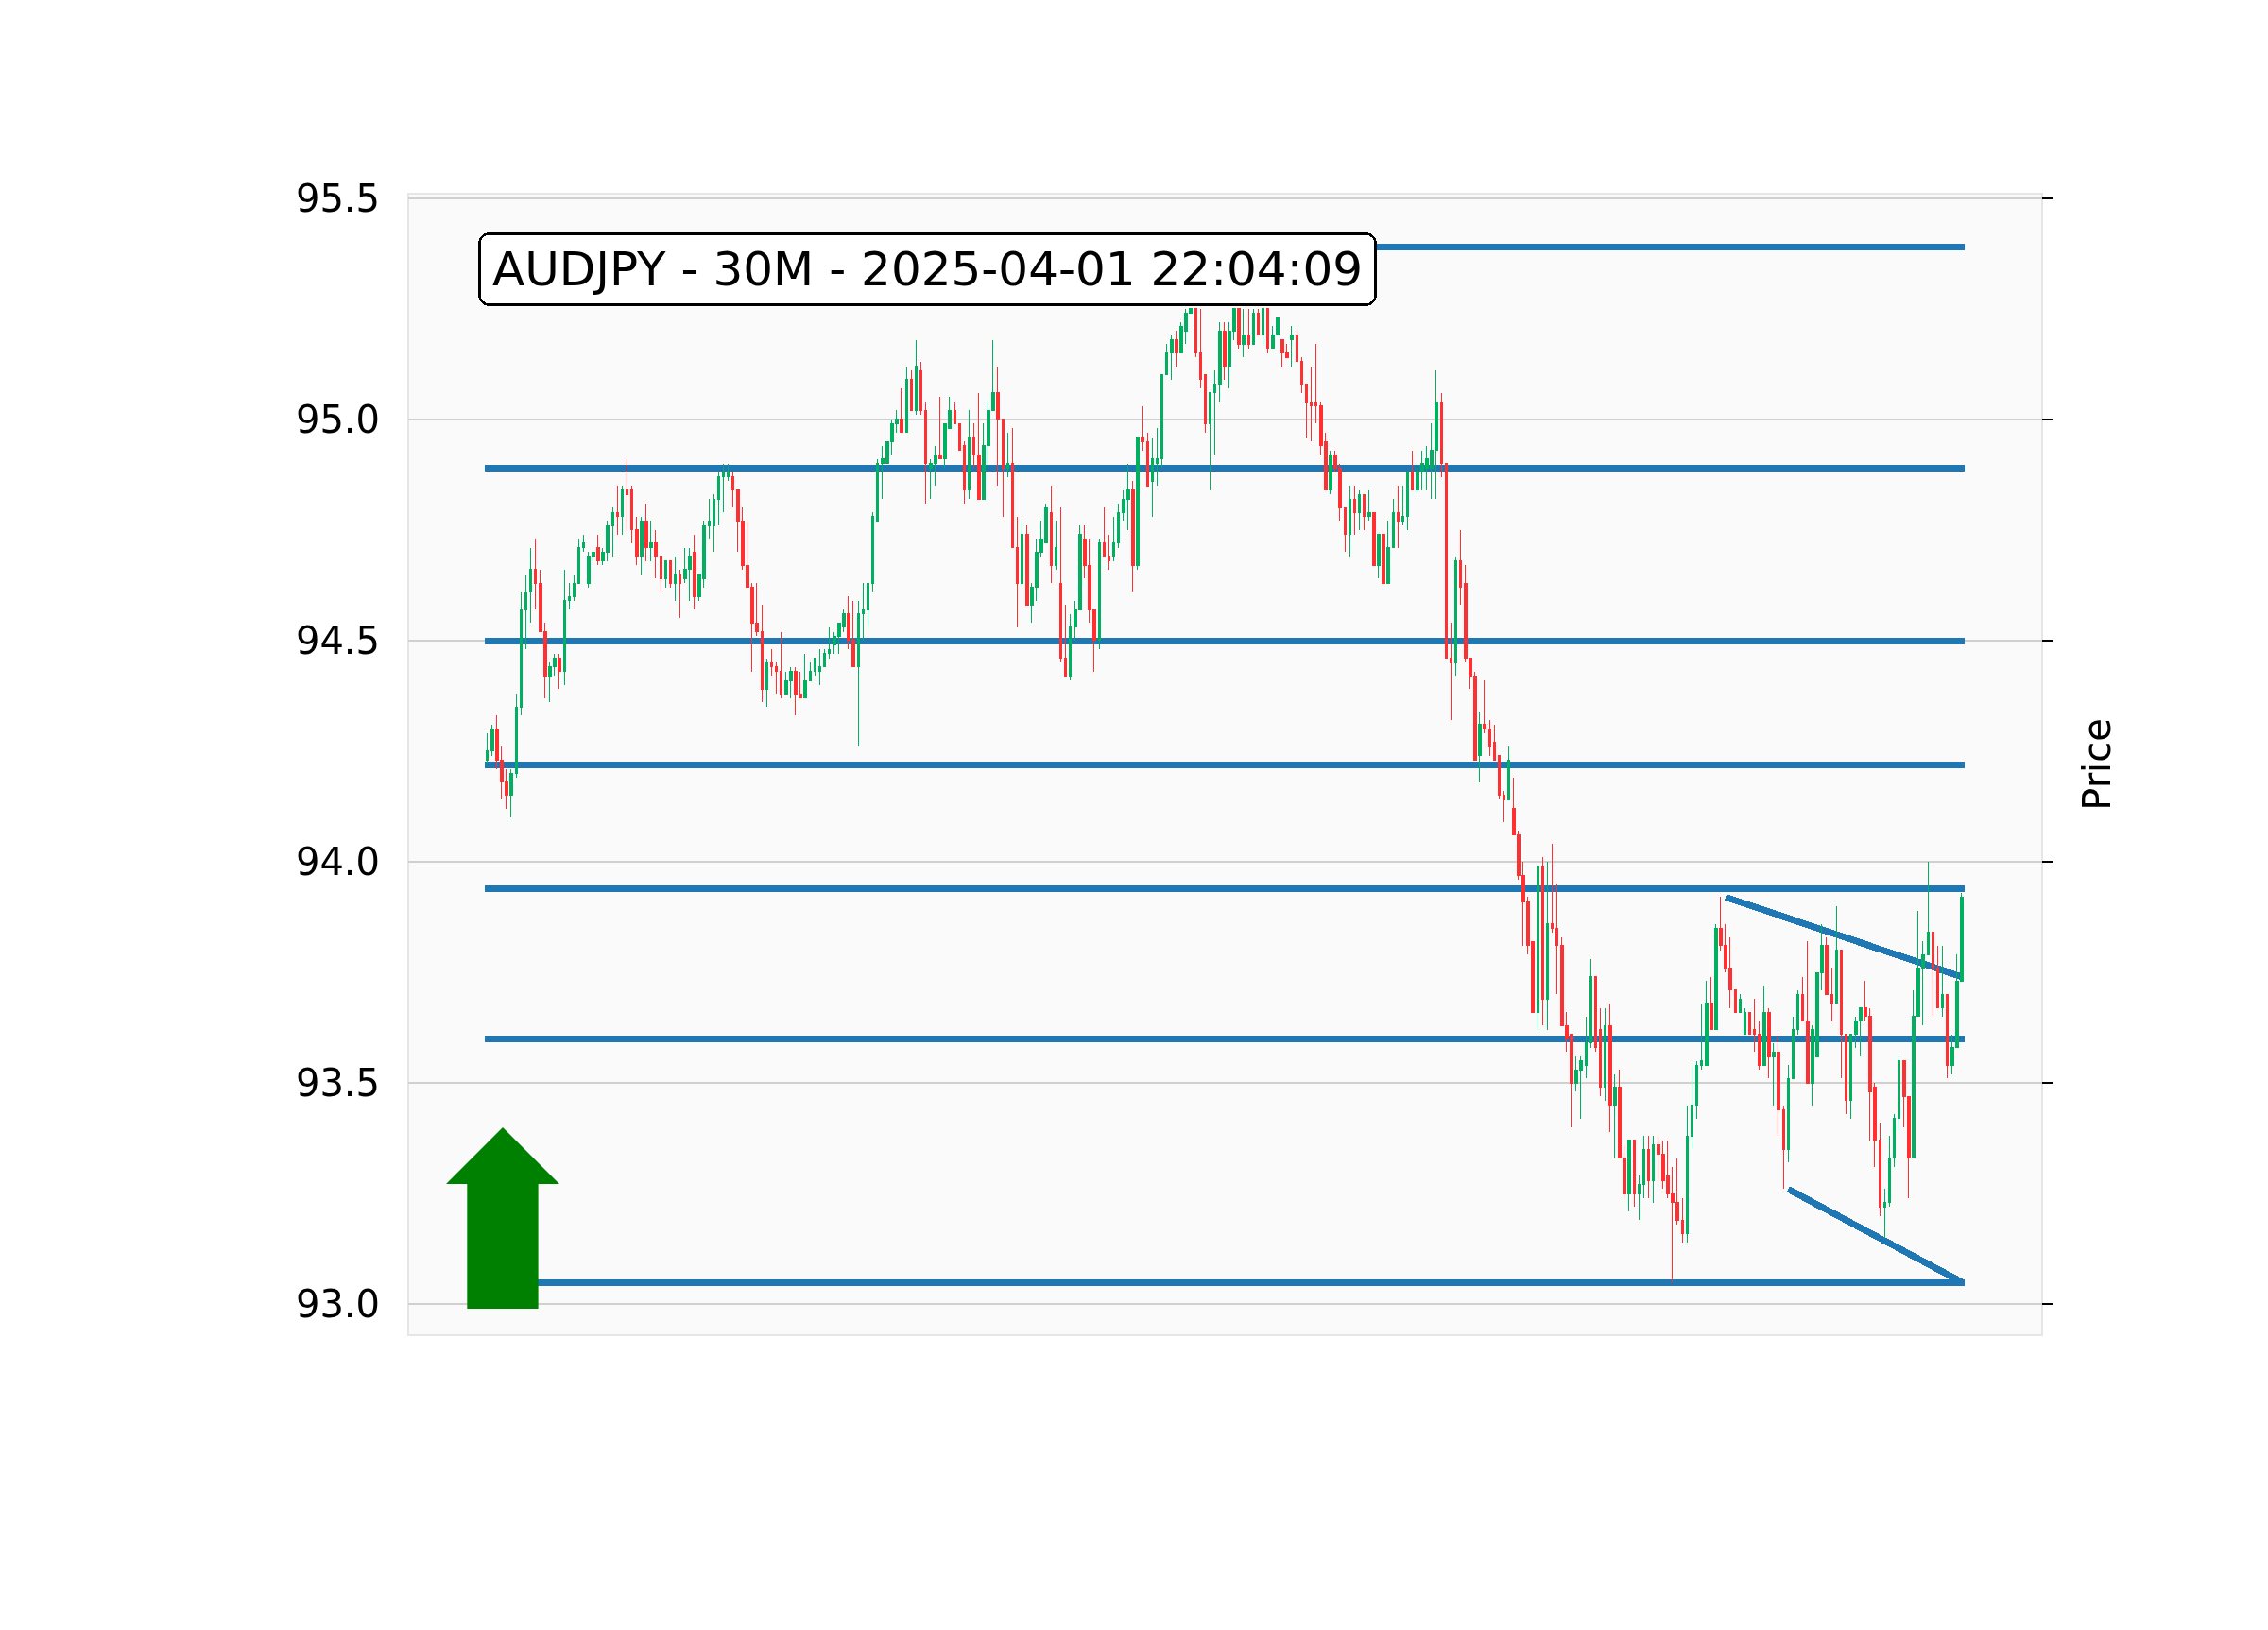 The image size is (2268, 1630). What do you see at coordinates (928, 269) in the screenshot?
I see `text: AUDJPY - 30M - 2025-04-01 22:04:09` at bounding box center [928, 269].